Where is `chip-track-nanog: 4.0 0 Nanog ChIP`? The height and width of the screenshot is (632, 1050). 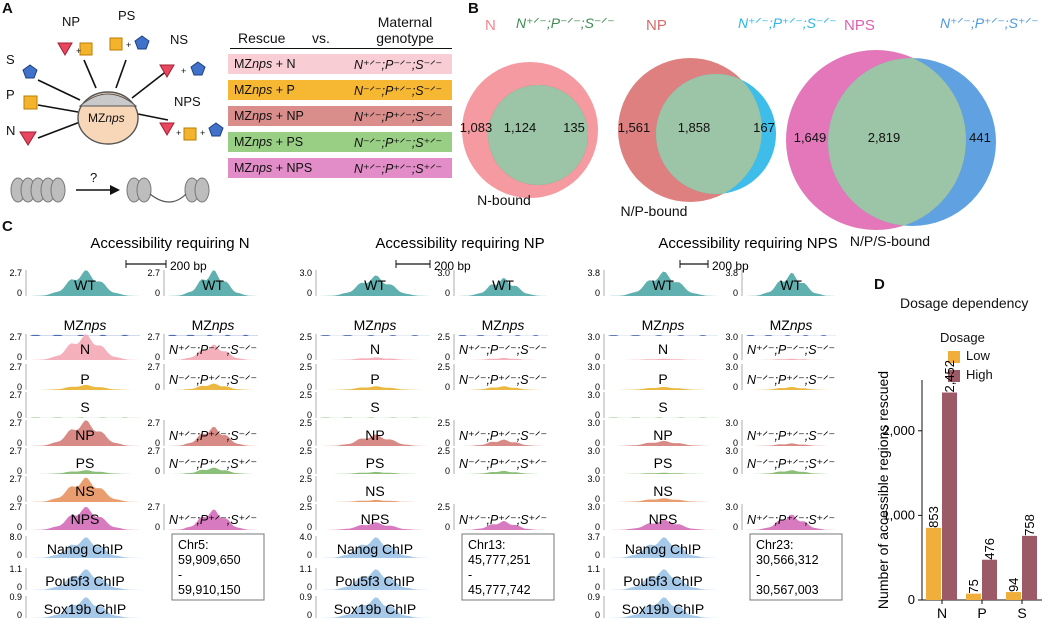
chip-track-nanog: 4.0 0 Nanog ChIP is located at coordinates (364, 546).